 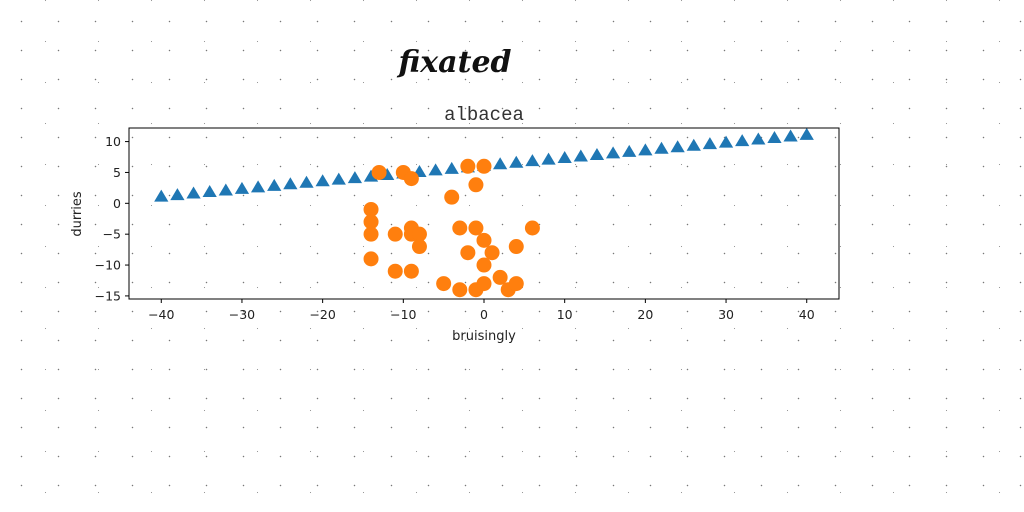 What do you see at coordinates (322, 314) in the screenshot?
I see `x-tick-label: −20` at bounding box center [322, 314].